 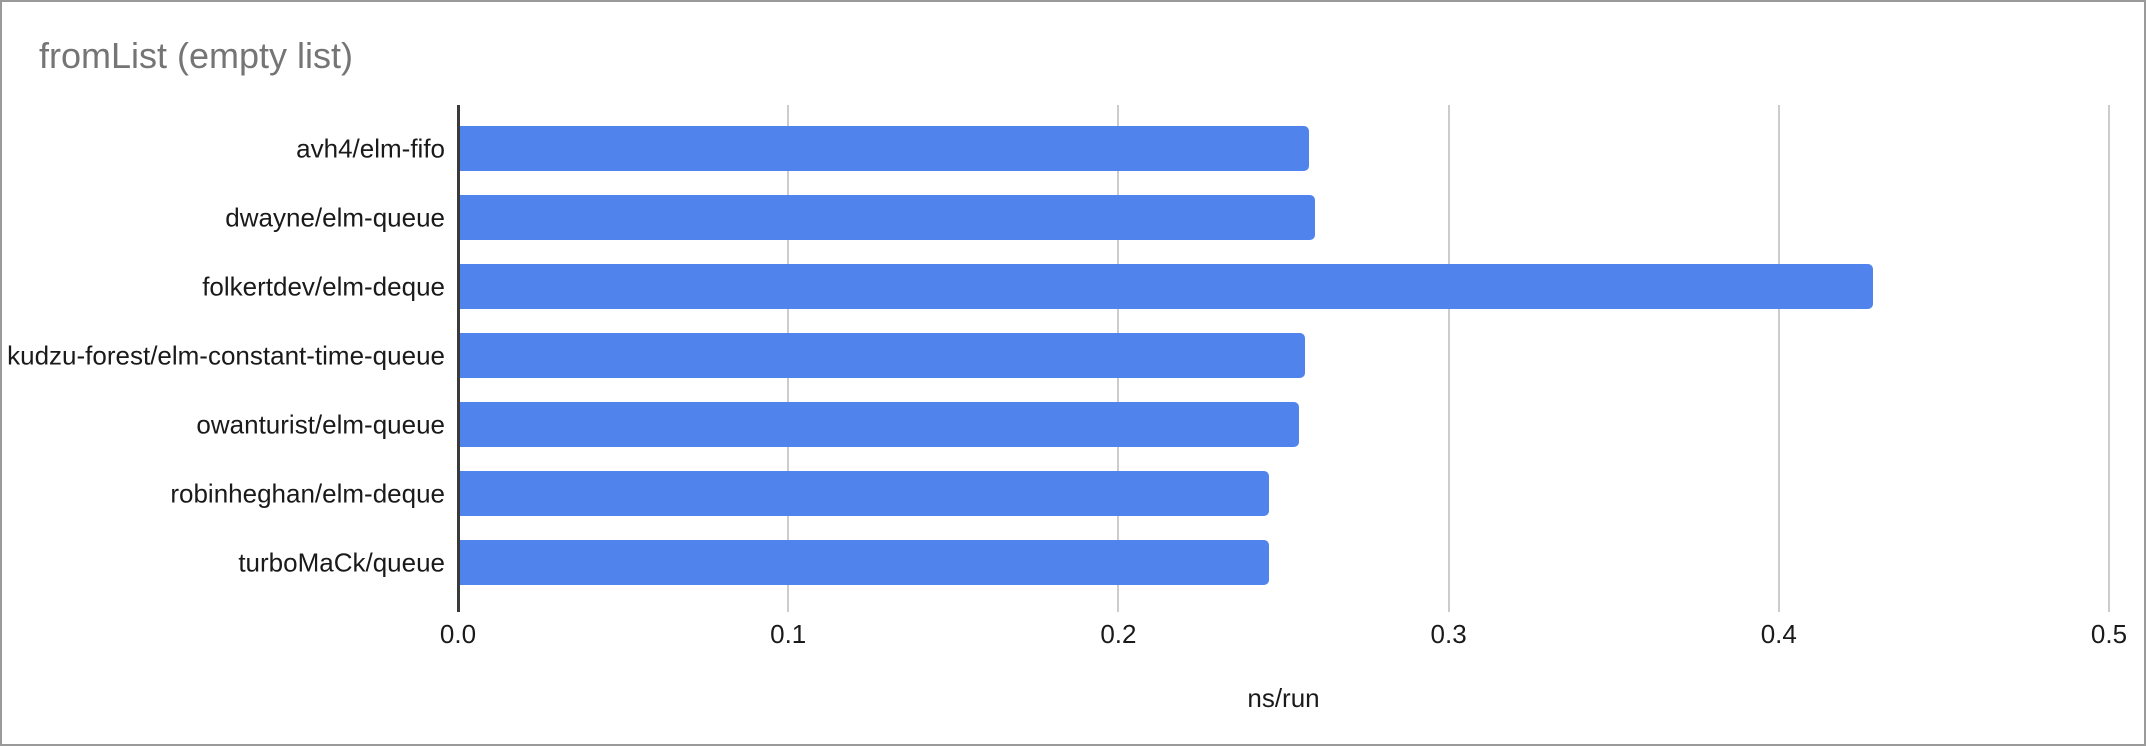 What do you see at coordinates (864, 562) in the screenshot?
I see `bar-turboMaCk/queue` at bounding box center [864, 562].